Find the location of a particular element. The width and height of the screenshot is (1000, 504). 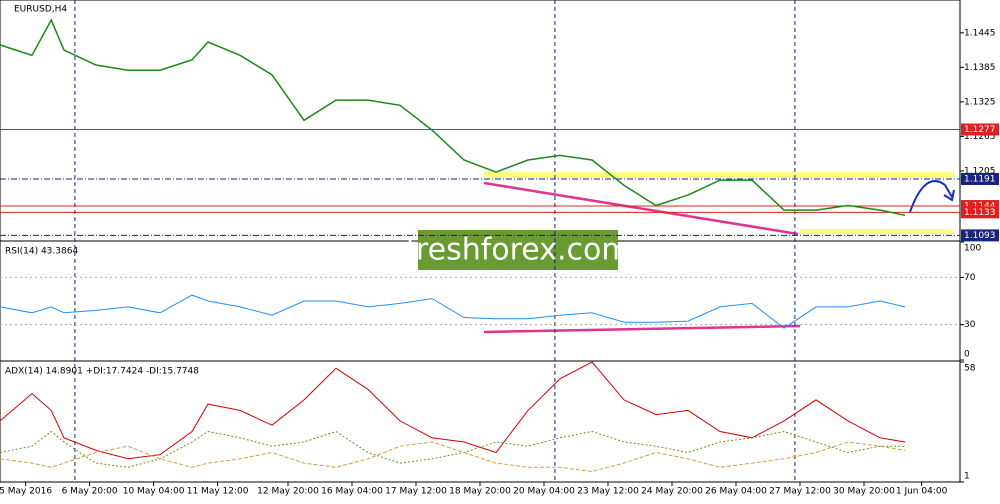

x-tick-label: 20 May 04:00 is located at coordinates (544, 492).